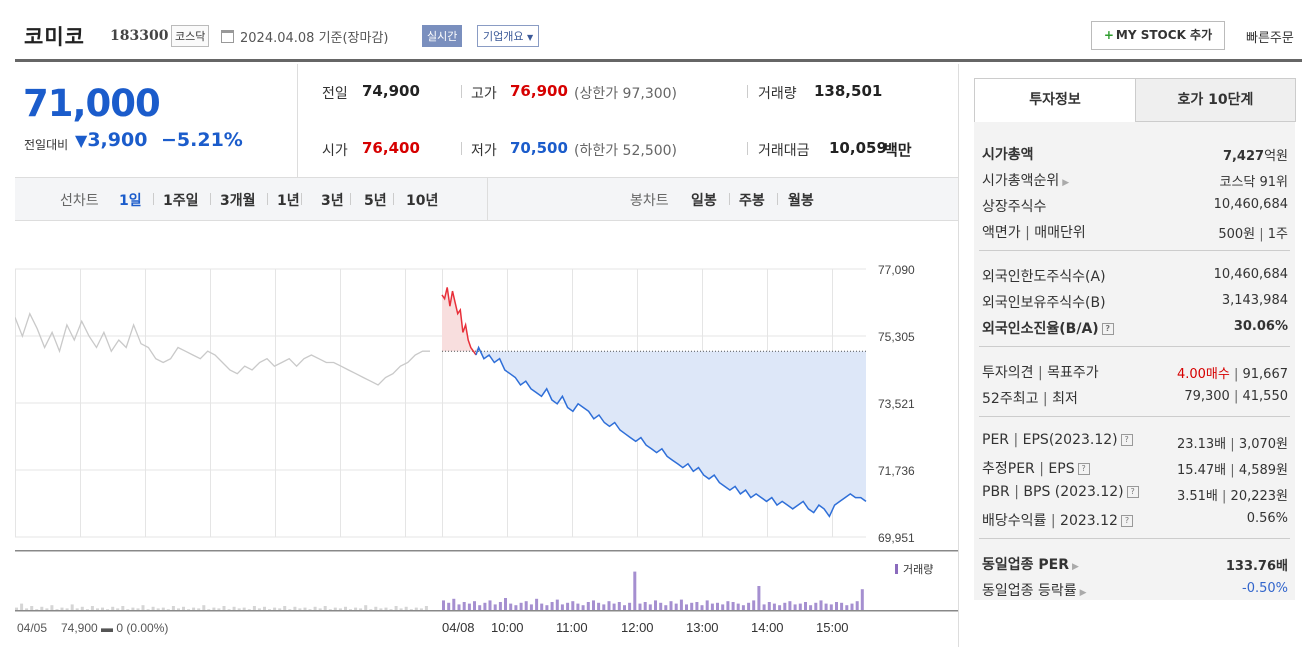 The image size is (1302, 647). Describe the element at coordinates (1135, 441) in the screenshot. I see `info-row: PER | EPS(2023.12)? 23.13배 | 3,070원` at that location.